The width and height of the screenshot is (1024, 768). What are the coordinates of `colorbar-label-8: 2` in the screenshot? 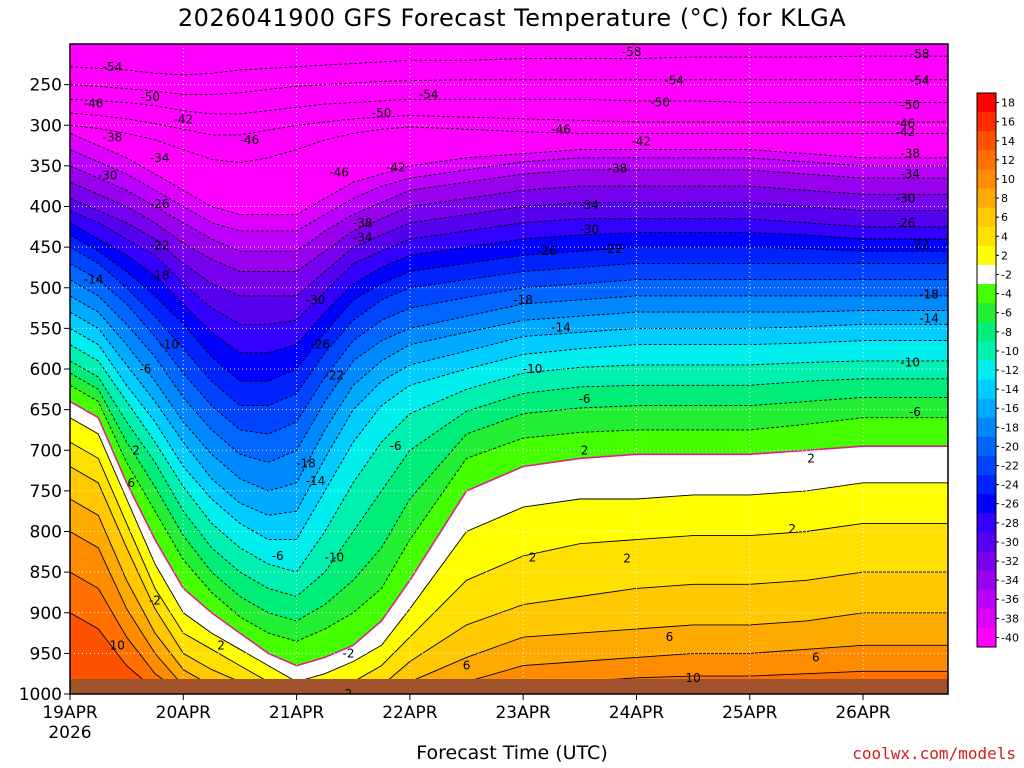 It's located at (1004, 255).